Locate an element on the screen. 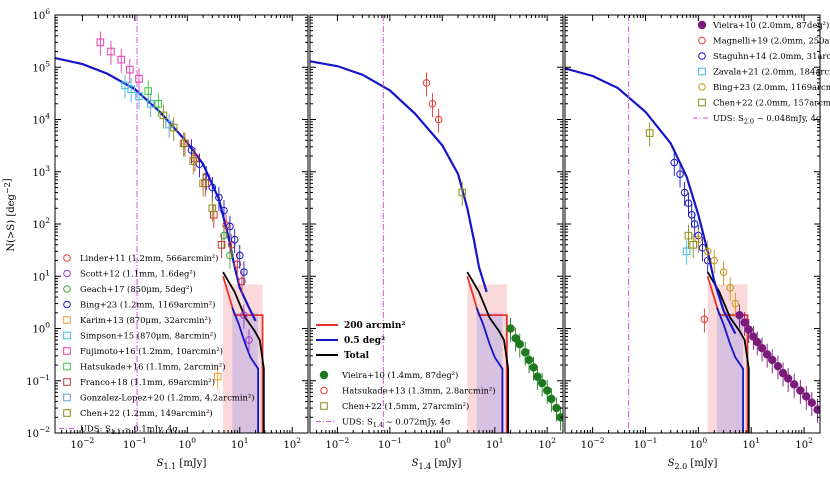 The height and width of the screenshot is (487, 830). legend-label: Linder+11 (1.2mm, 566arcmin²) is located at coordinates (149, 258).